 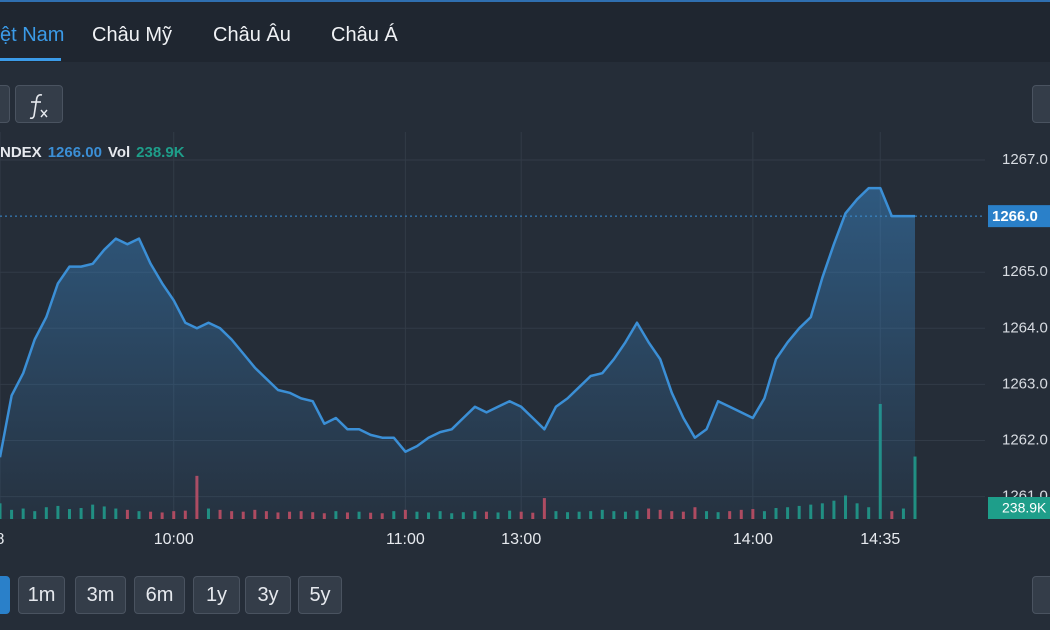 I want to click on legend-symbol: NDEX, so click(x=21, y=152).